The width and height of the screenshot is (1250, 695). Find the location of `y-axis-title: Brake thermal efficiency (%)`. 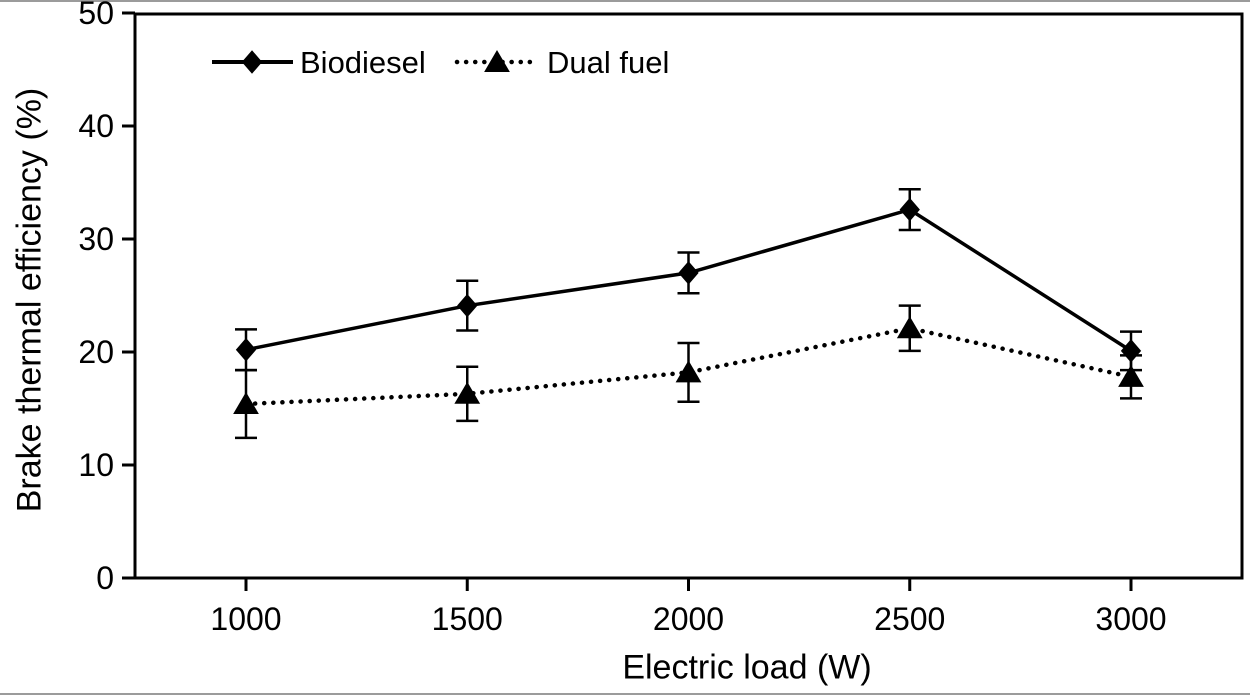

y-axis-title: Brake thermal efficiency (%) is located at coordinates (29, 300).